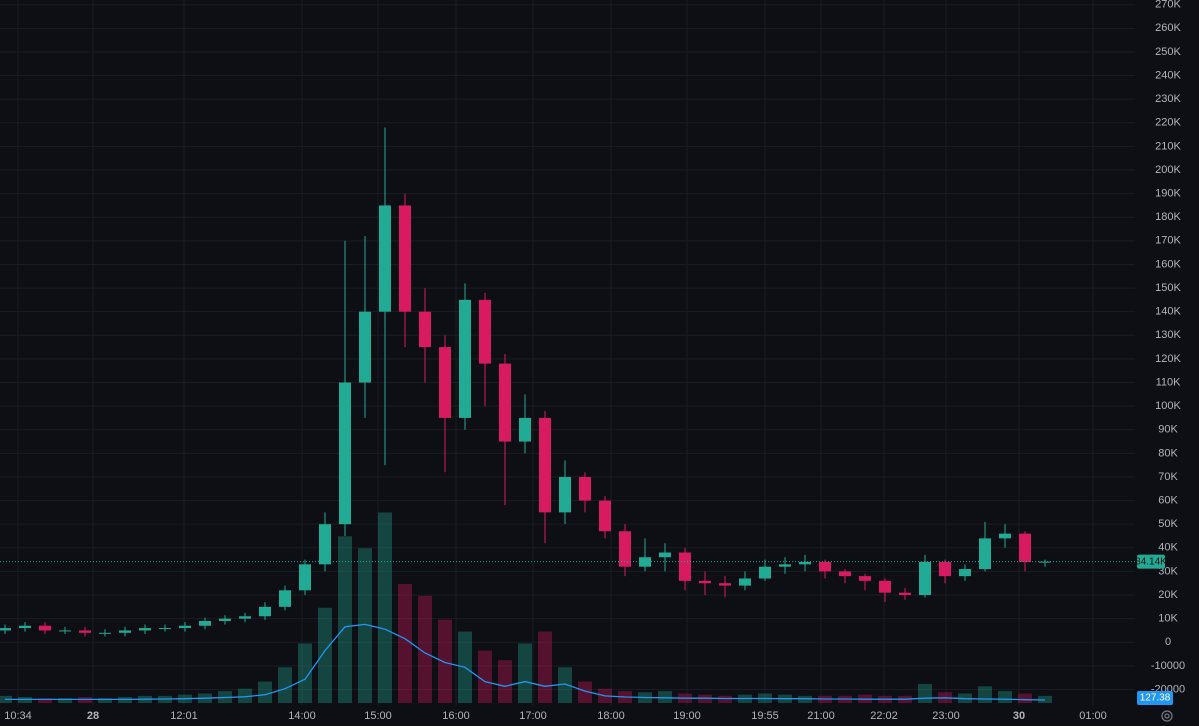 This screenshot has width=1199, height=726. What do you see at coordinates (1168, 595) in the screenshot?
I see `y-tick-label: 20K` at bounding box center [1168, 595].